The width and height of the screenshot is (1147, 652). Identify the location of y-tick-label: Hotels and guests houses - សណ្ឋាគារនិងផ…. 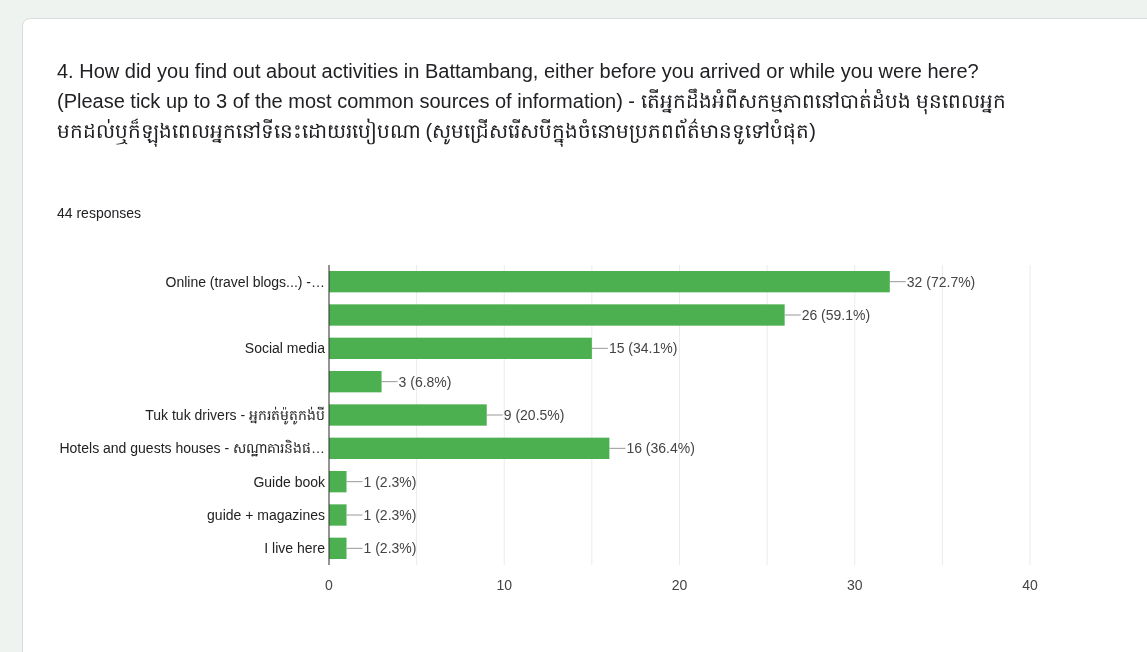
(192, 448).